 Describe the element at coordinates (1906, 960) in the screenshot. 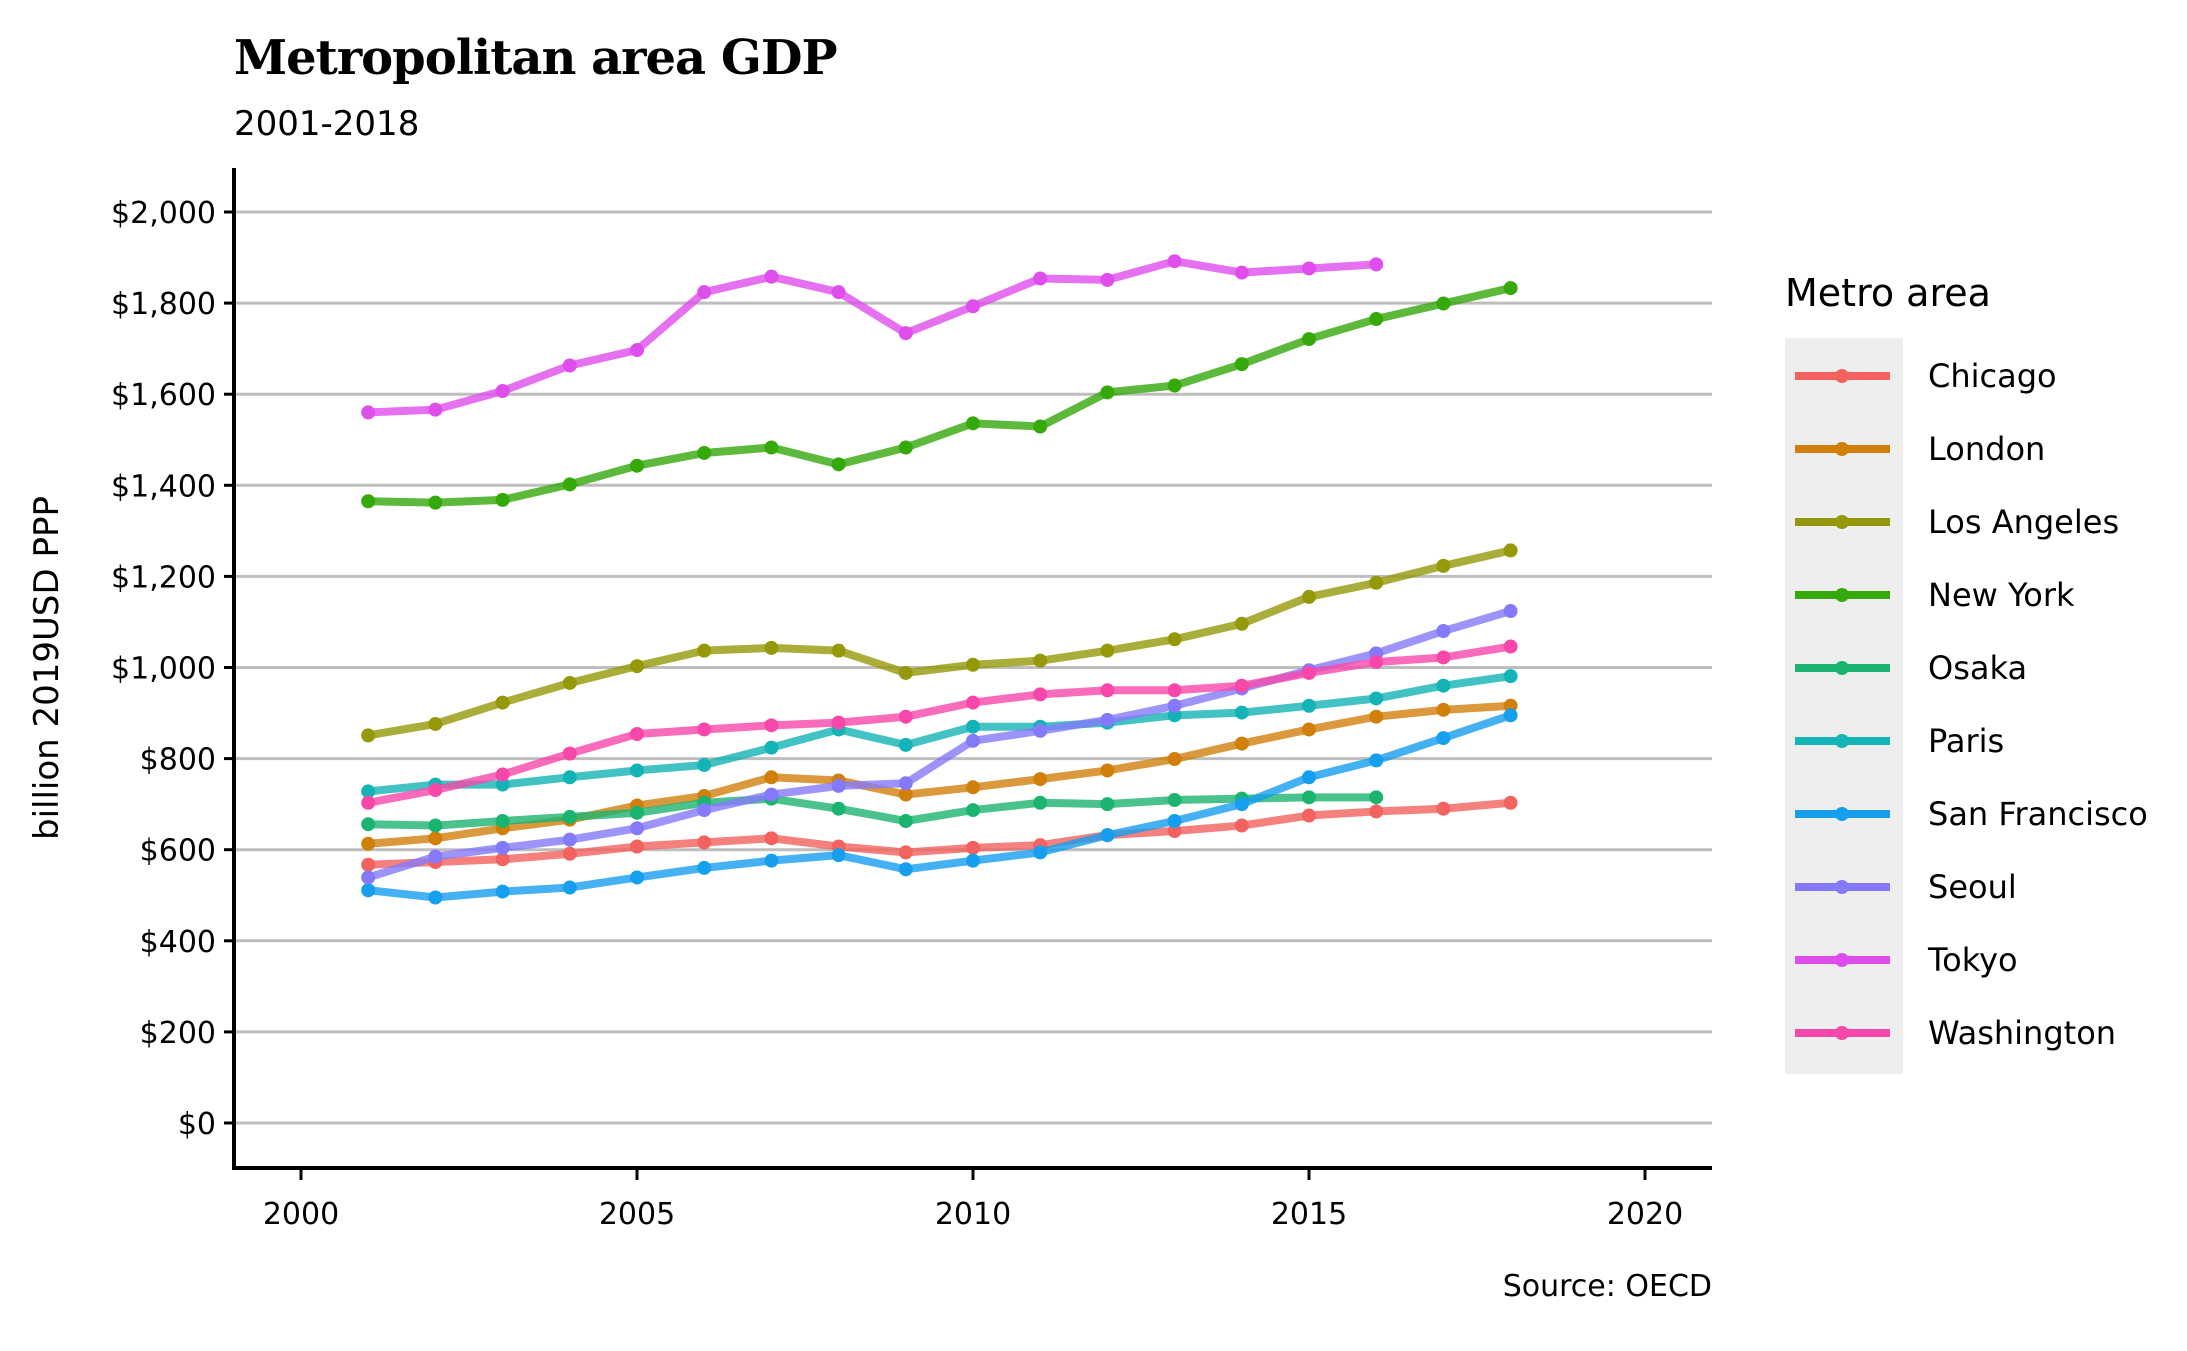

I see `legend-item: Tokyo` at that location.